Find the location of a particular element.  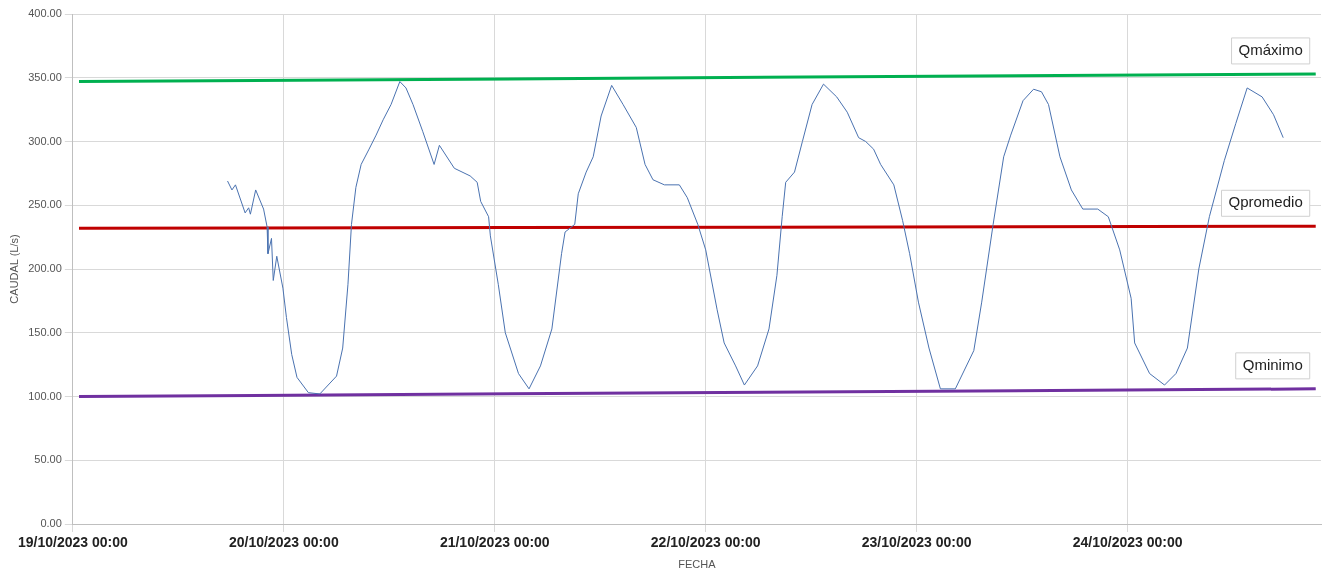

x-tick-label: 19/10/2023 00:00 is located at coordinates (72, 542).